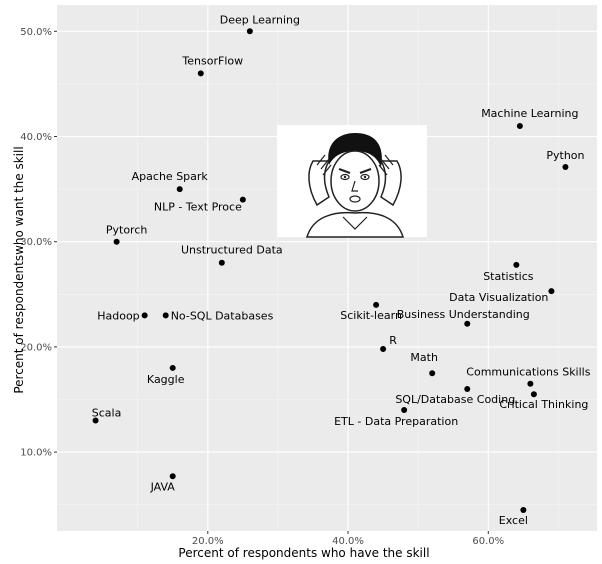  What do you see at coordinates (528, 372) in the screenshot?
I see `point-label: Communications Skills` at bounding box center [528, 372].